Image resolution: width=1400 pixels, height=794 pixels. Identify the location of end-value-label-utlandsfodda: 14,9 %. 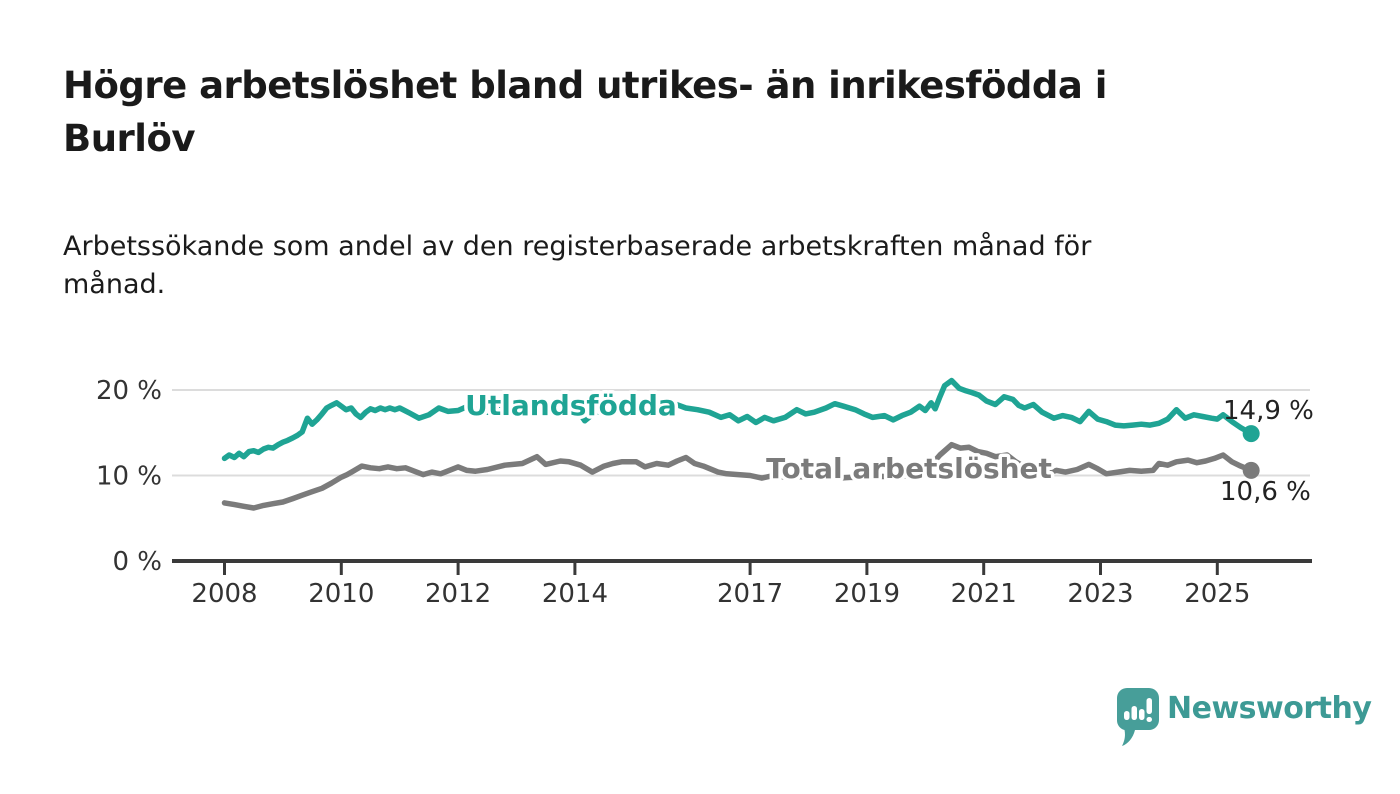
(1268, 411).